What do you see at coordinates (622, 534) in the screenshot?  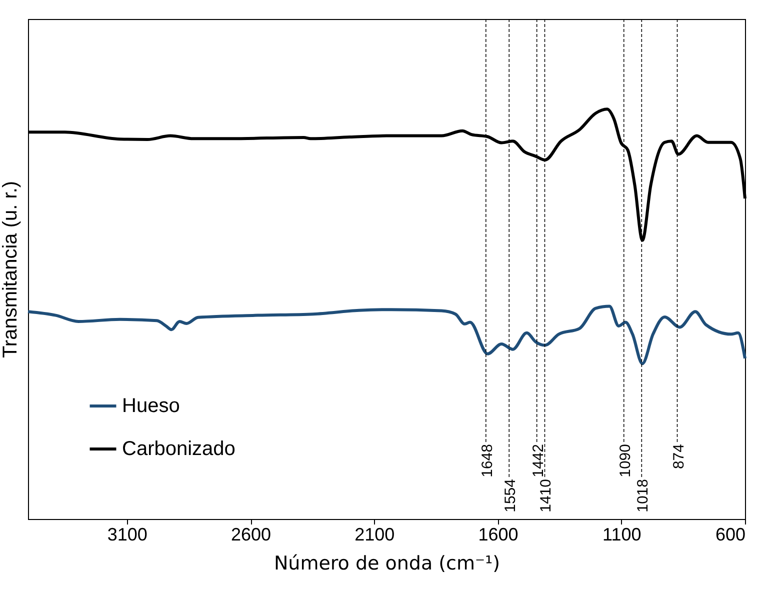 I see `x-tick-label: 1100` at bounding box center [622, 534].